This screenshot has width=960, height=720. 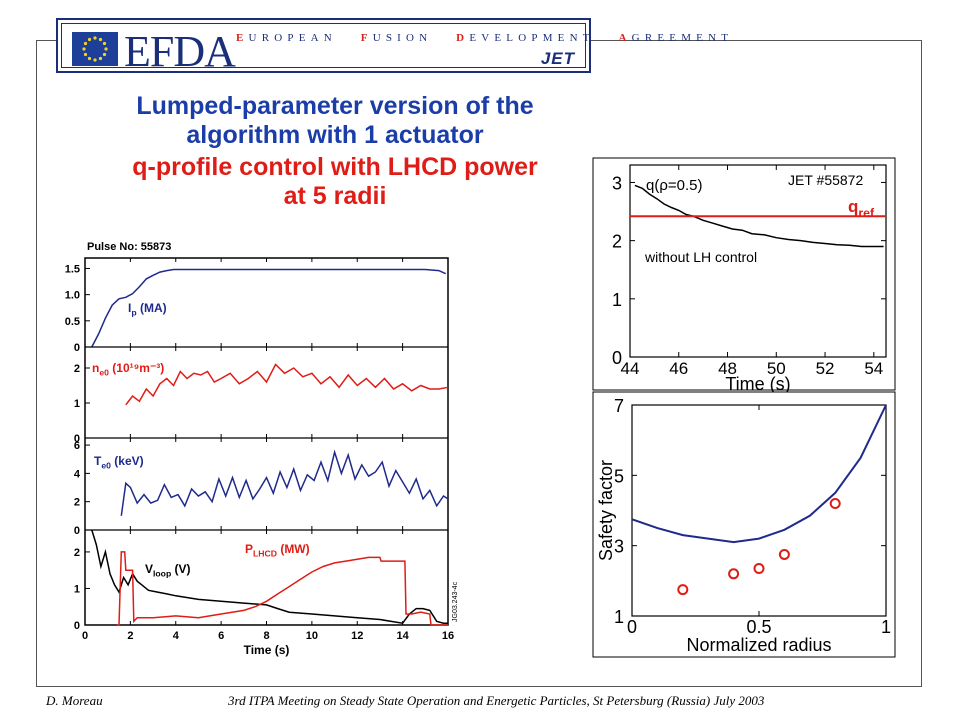 What do you see at coordinates (77, 626) in the screenshot?
I see `panel-3-ytick-label-0: 0` at bounding box center [77, 626].